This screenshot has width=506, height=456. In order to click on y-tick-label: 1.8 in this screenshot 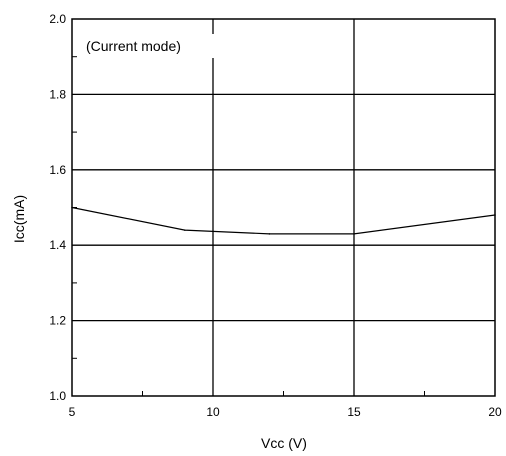, I will do `click(57, 94)`.